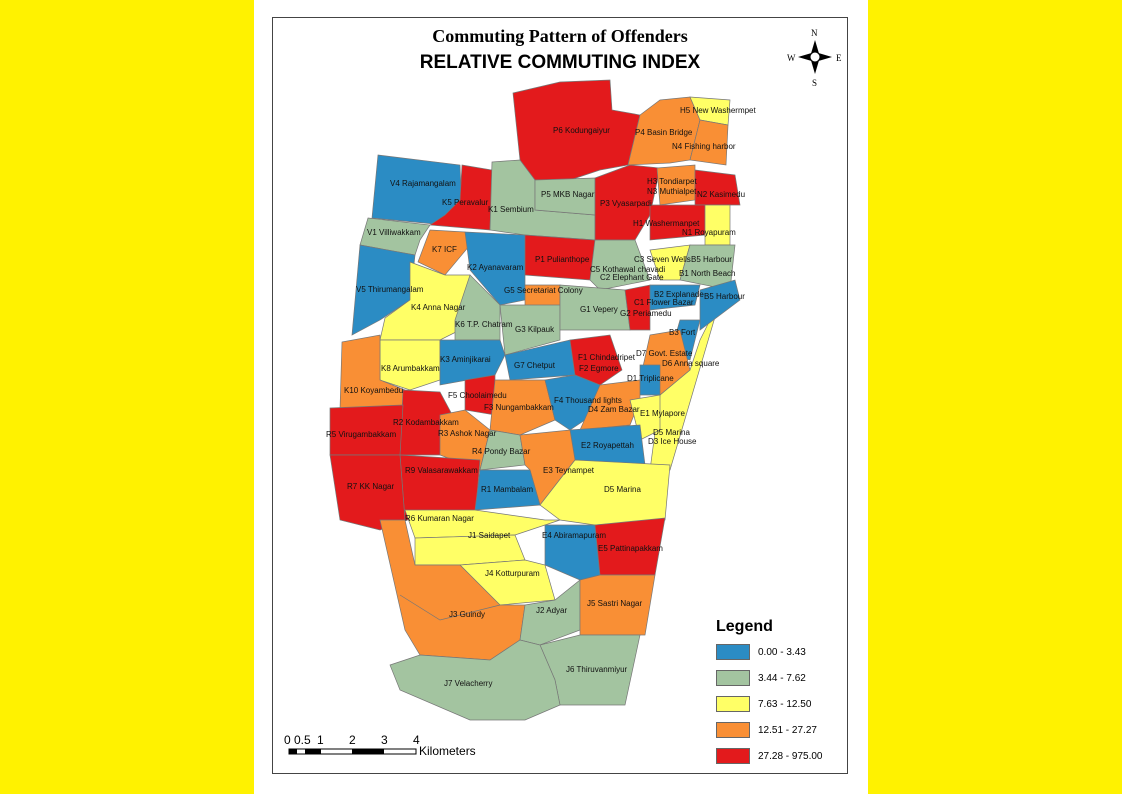  What do you see at coordinates (361, 434) in the screenshot?
I see `zone-label: R5 Virugambakkam` at bounding box center [361, 434].